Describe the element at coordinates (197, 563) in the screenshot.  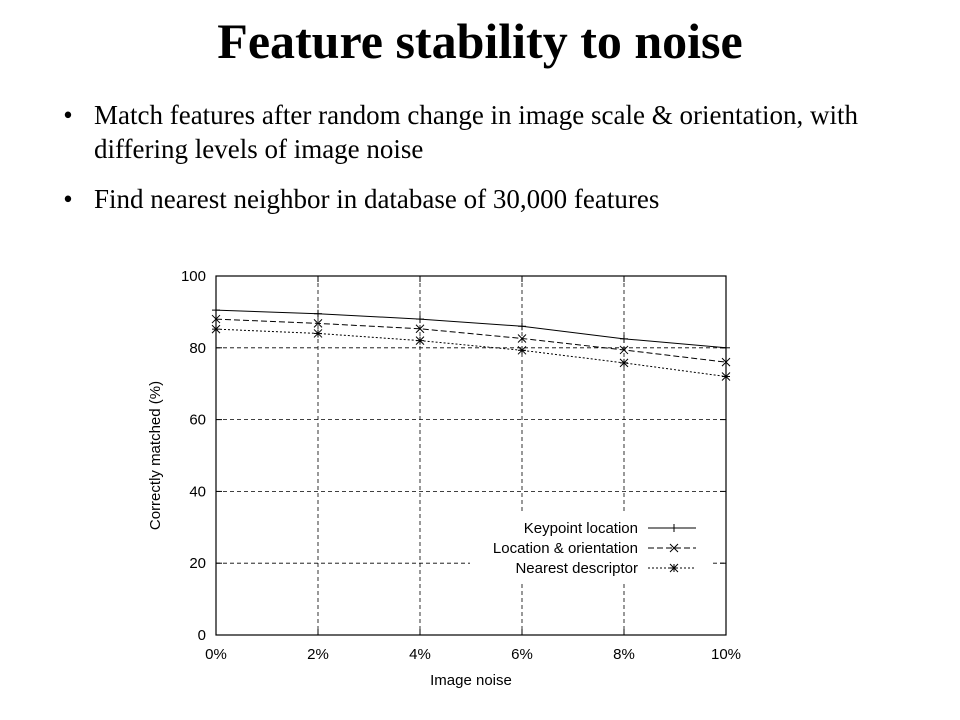
I see `y-tick-label: 20` at that location.